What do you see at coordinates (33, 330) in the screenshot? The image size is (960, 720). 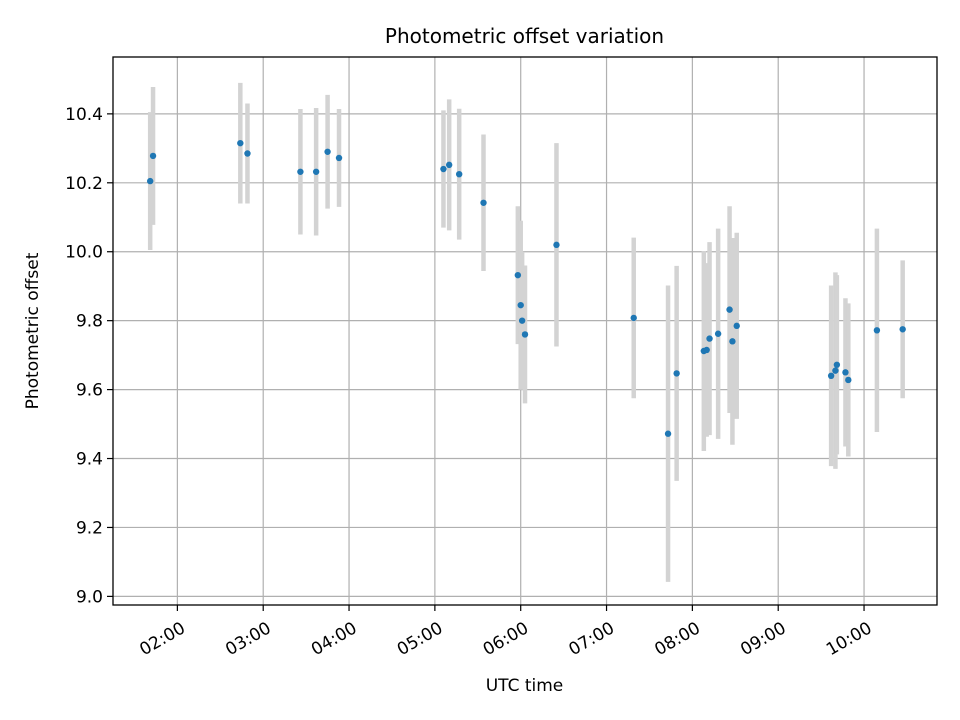 I see `y-axis-title: Photometric offset` at bounding box center [33, 330].